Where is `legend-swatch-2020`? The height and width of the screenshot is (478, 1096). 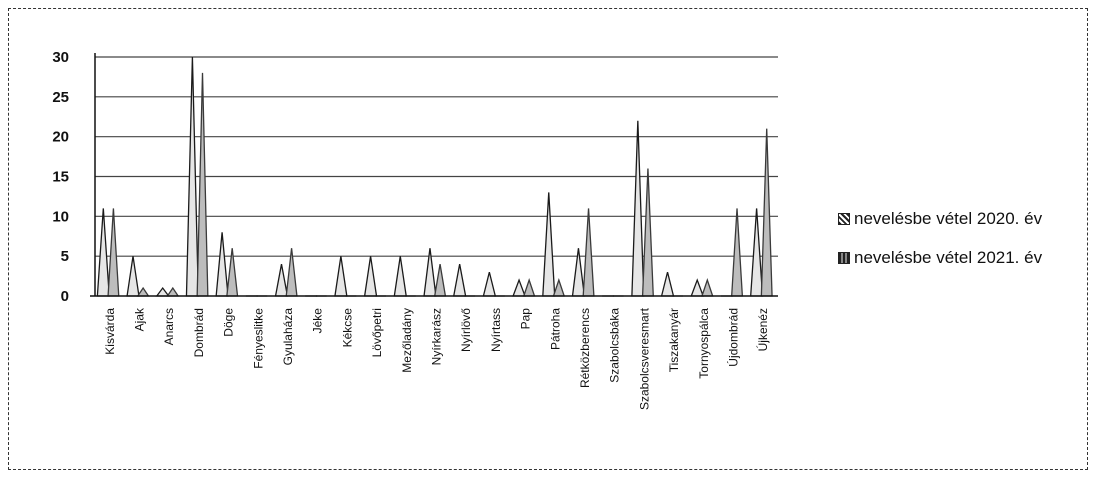
legend-swatch-2020 is located at coordinates (844, 219).